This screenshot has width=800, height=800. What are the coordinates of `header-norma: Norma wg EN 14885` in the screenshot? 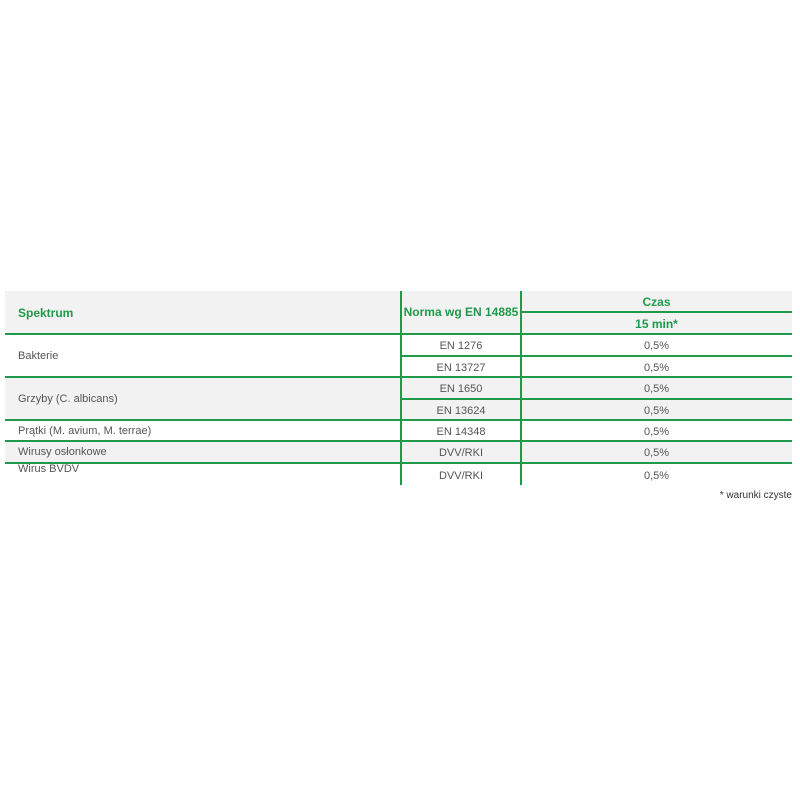 It's located at (461, 312).